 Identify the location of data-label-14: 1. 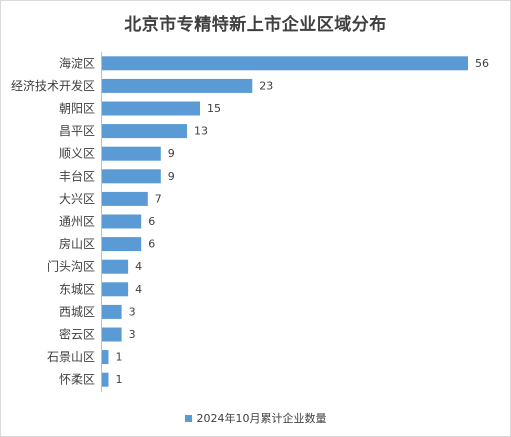
(119, 357).